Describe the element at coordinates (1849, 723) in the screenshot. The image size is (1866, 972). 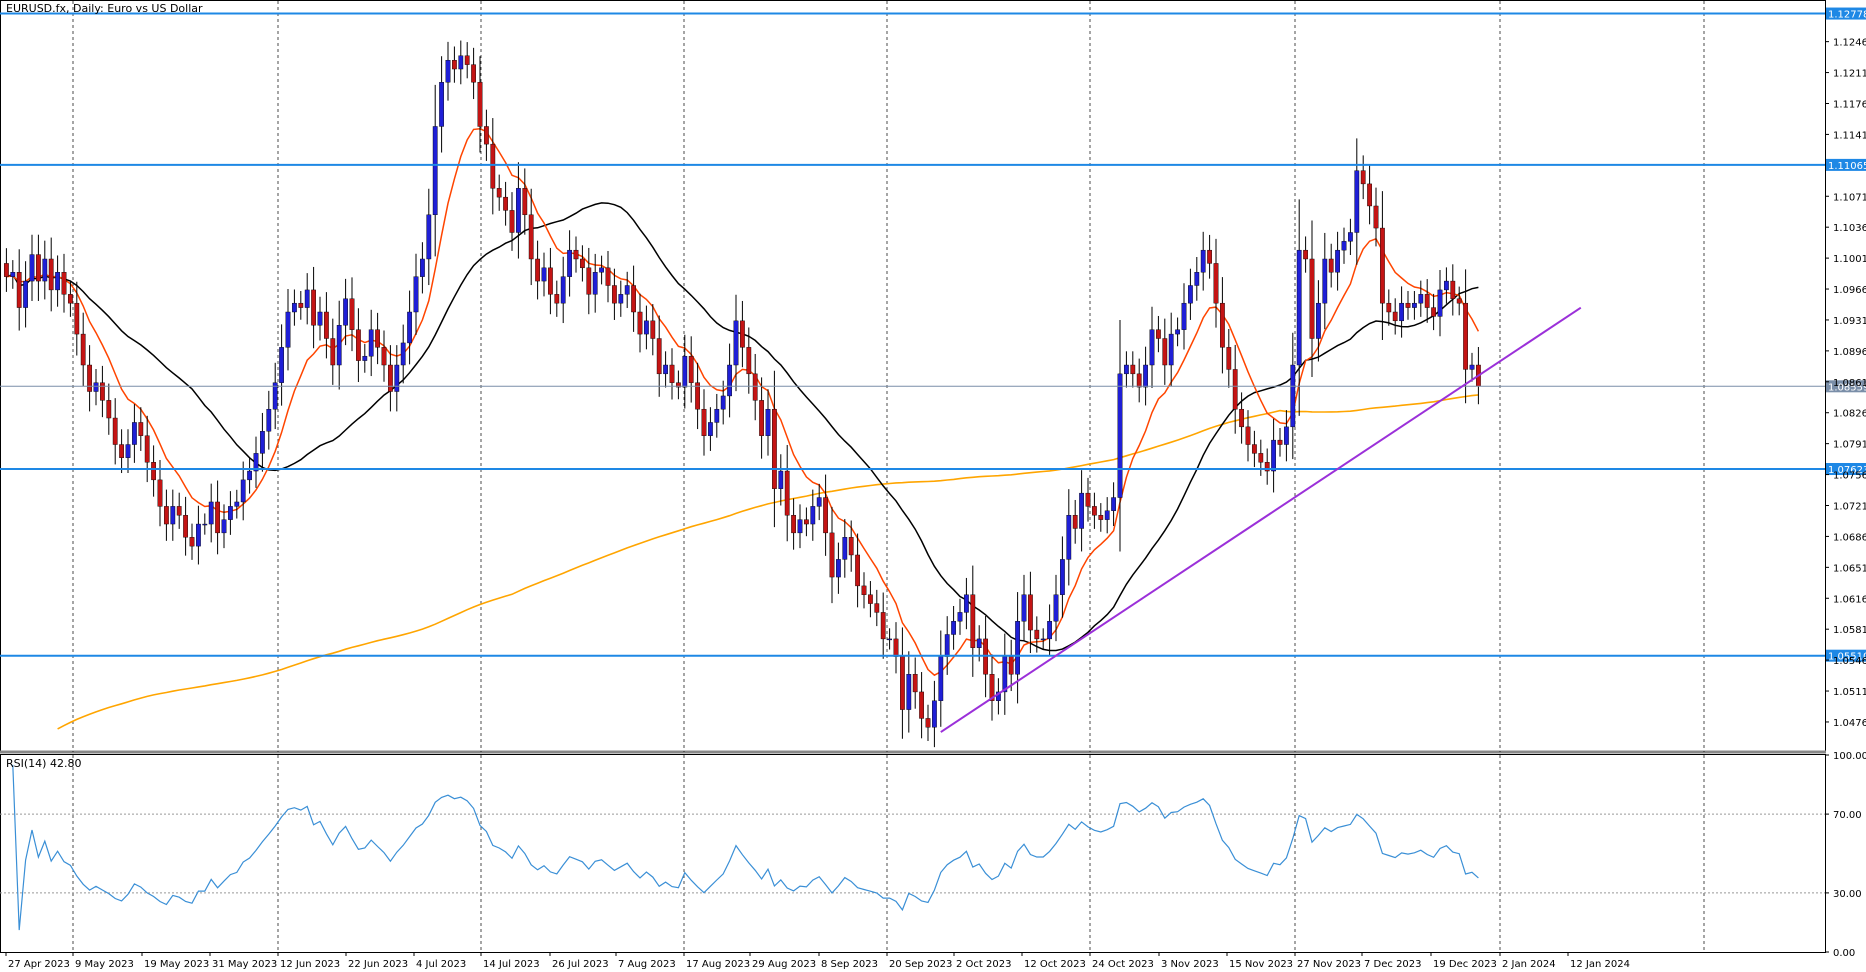
I see `y-tick-label: 1.04760` at that location.